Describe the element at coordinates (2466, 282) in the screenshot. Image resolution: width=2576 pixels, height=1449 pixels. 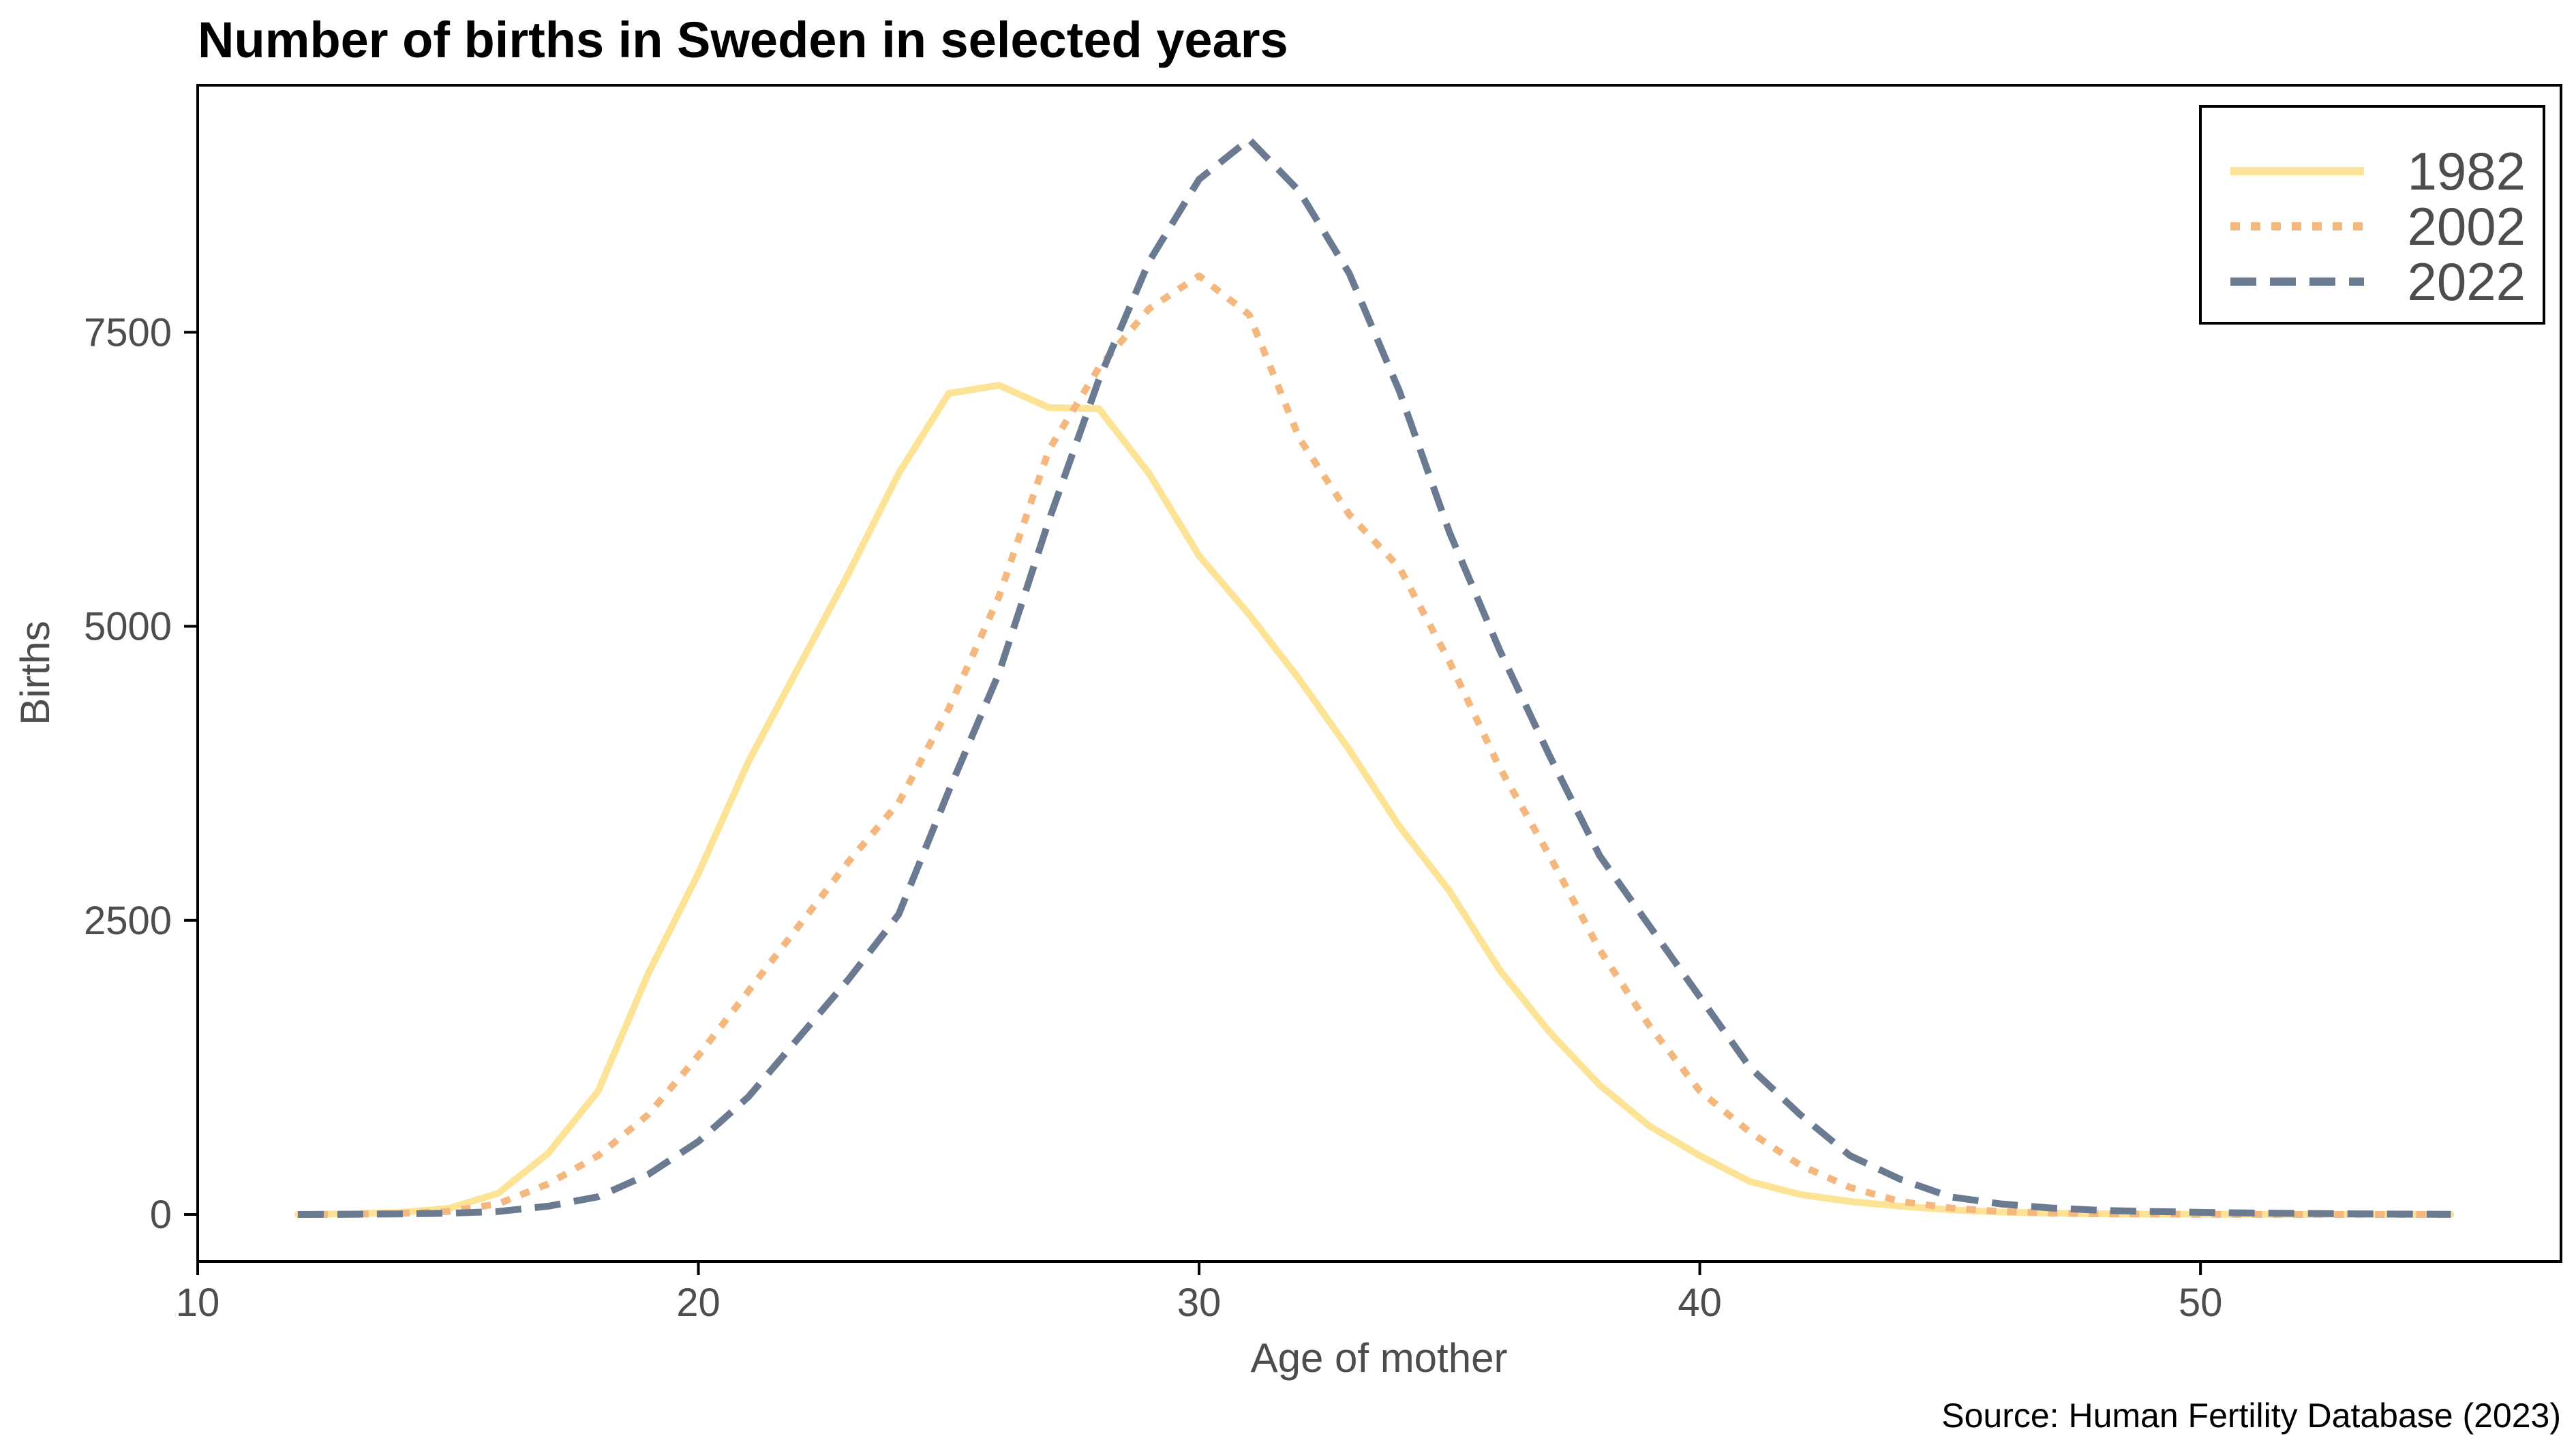
I see `legend-label-2022: 2022` at that location.